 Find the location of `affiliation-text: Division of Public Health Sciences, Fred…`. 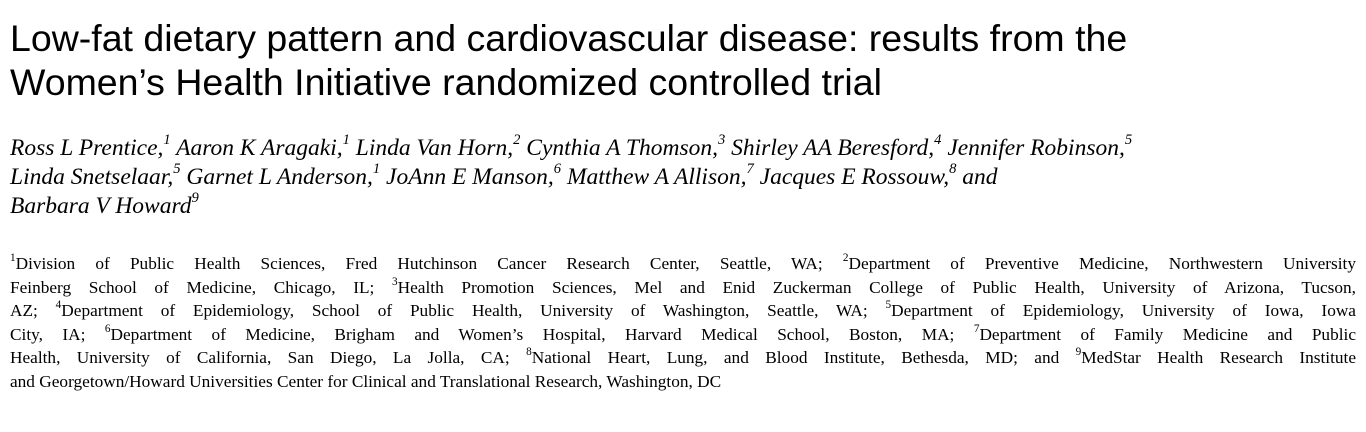

affiliation-text: Division of Public Health Sciences, Fred… is located at coordinates (429, 263).